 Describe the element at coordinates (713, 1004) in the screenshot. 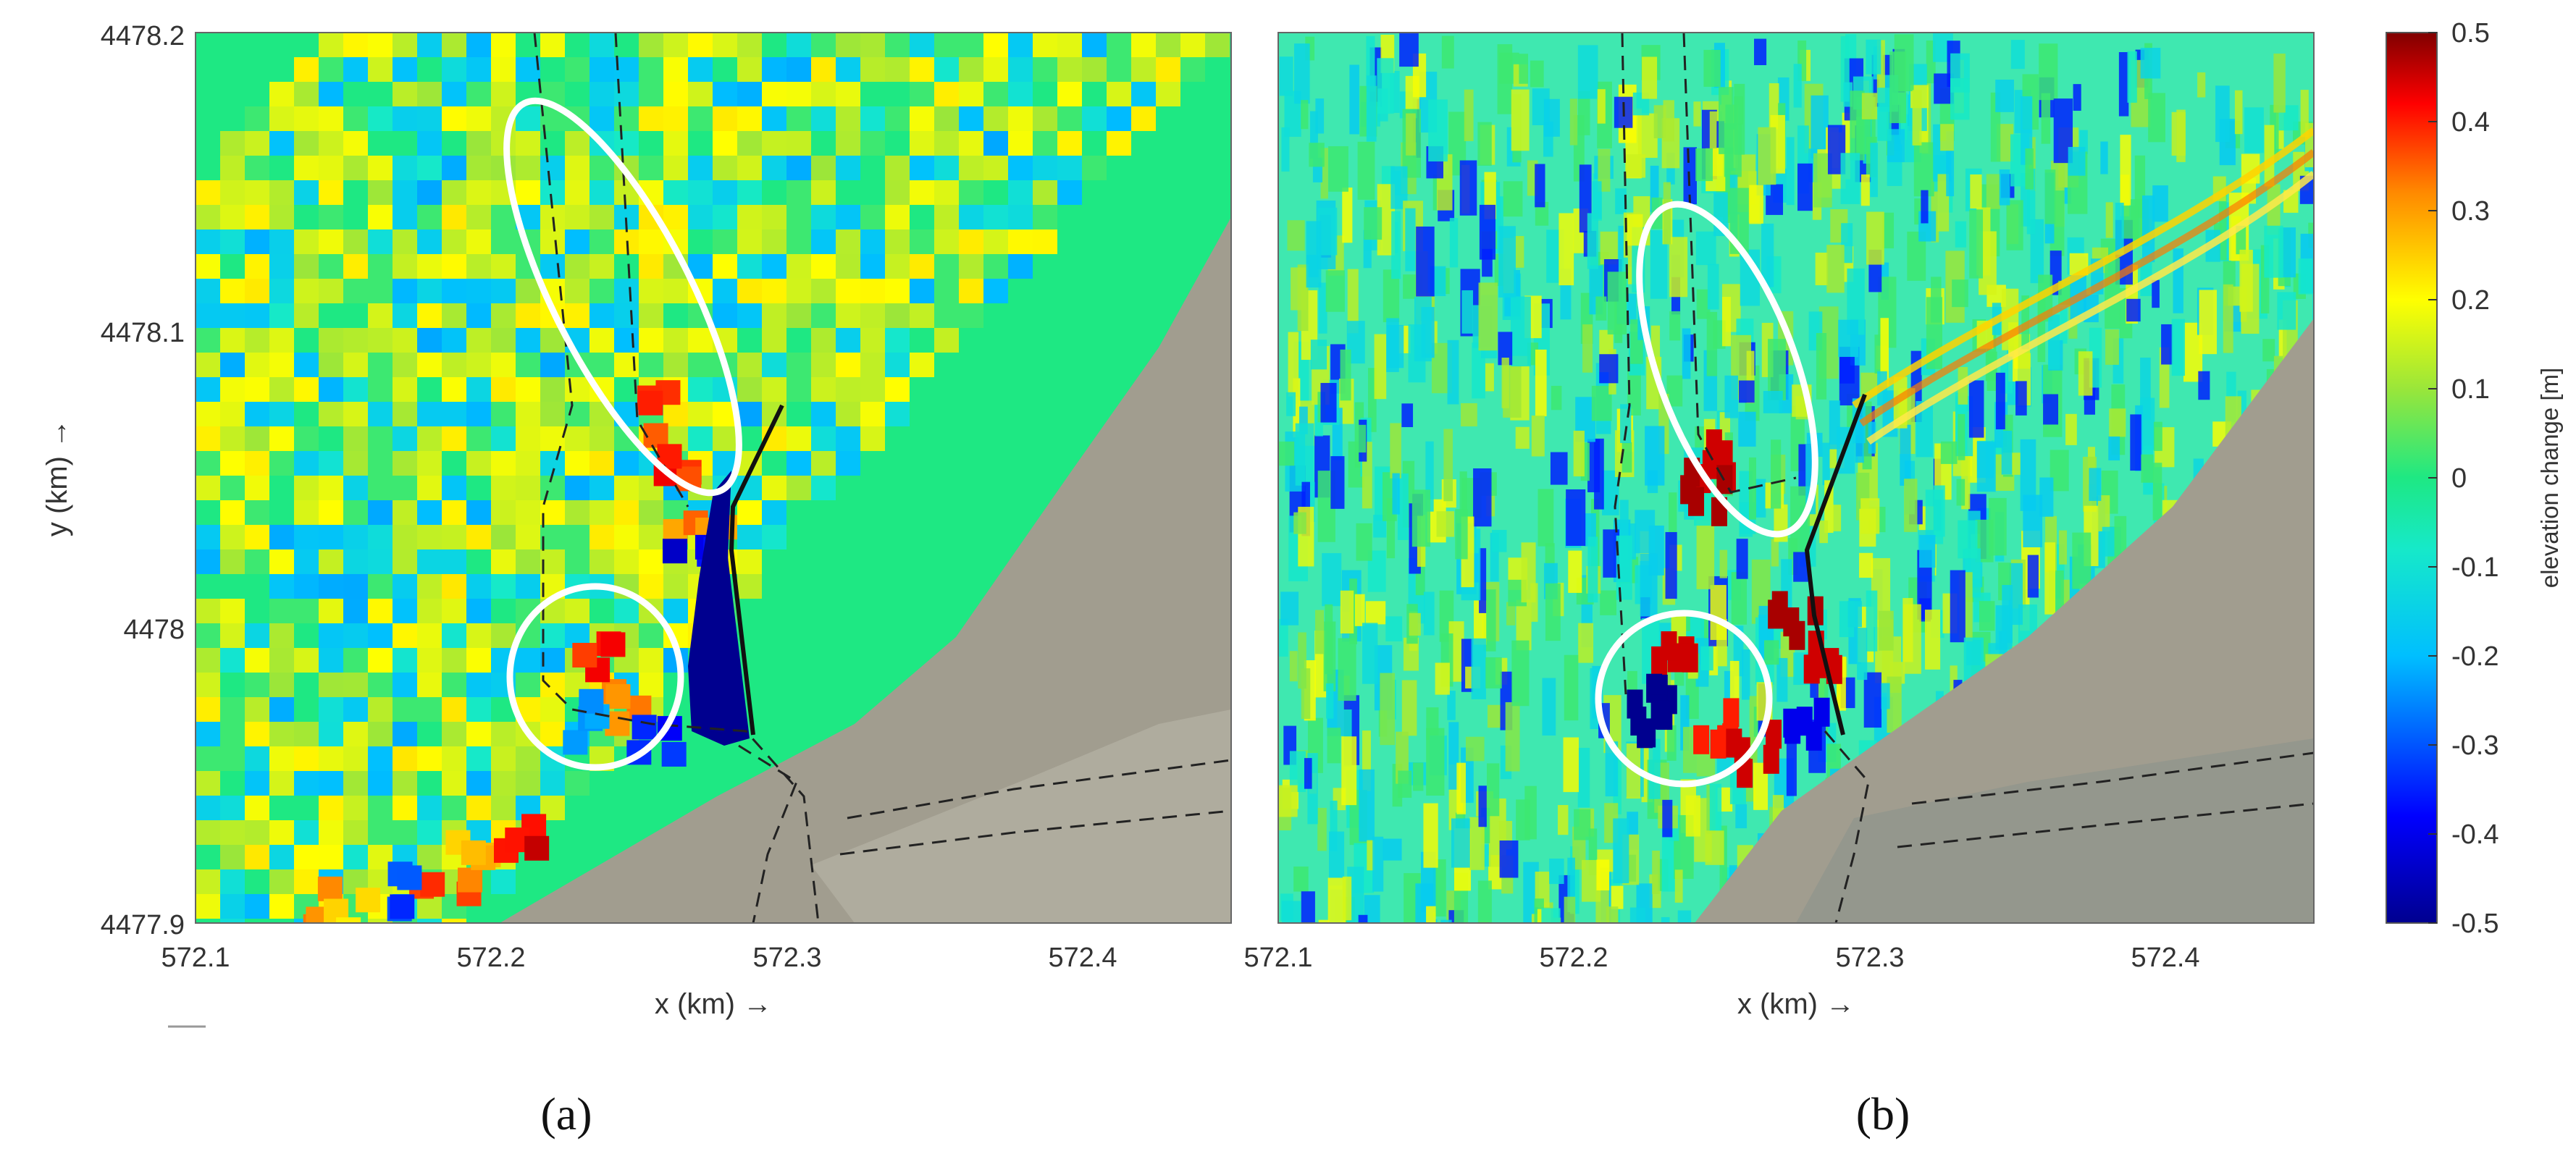

I see `panel-a-xlabel: x (km) →` at that location.